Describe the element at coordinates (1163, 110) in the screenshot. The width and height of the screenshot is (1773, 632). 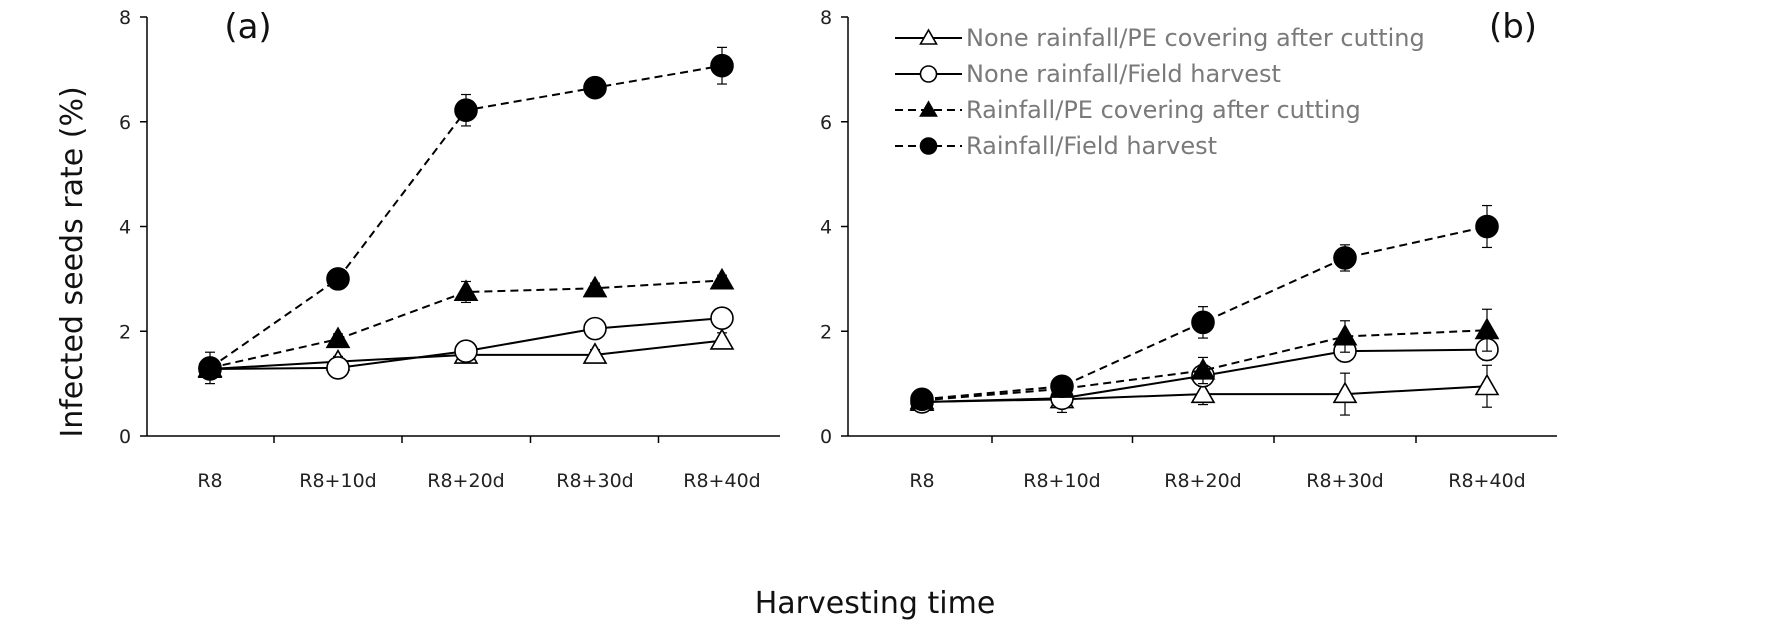
I see `legend-label: Rainfall/PE covering after cutting` at that location.